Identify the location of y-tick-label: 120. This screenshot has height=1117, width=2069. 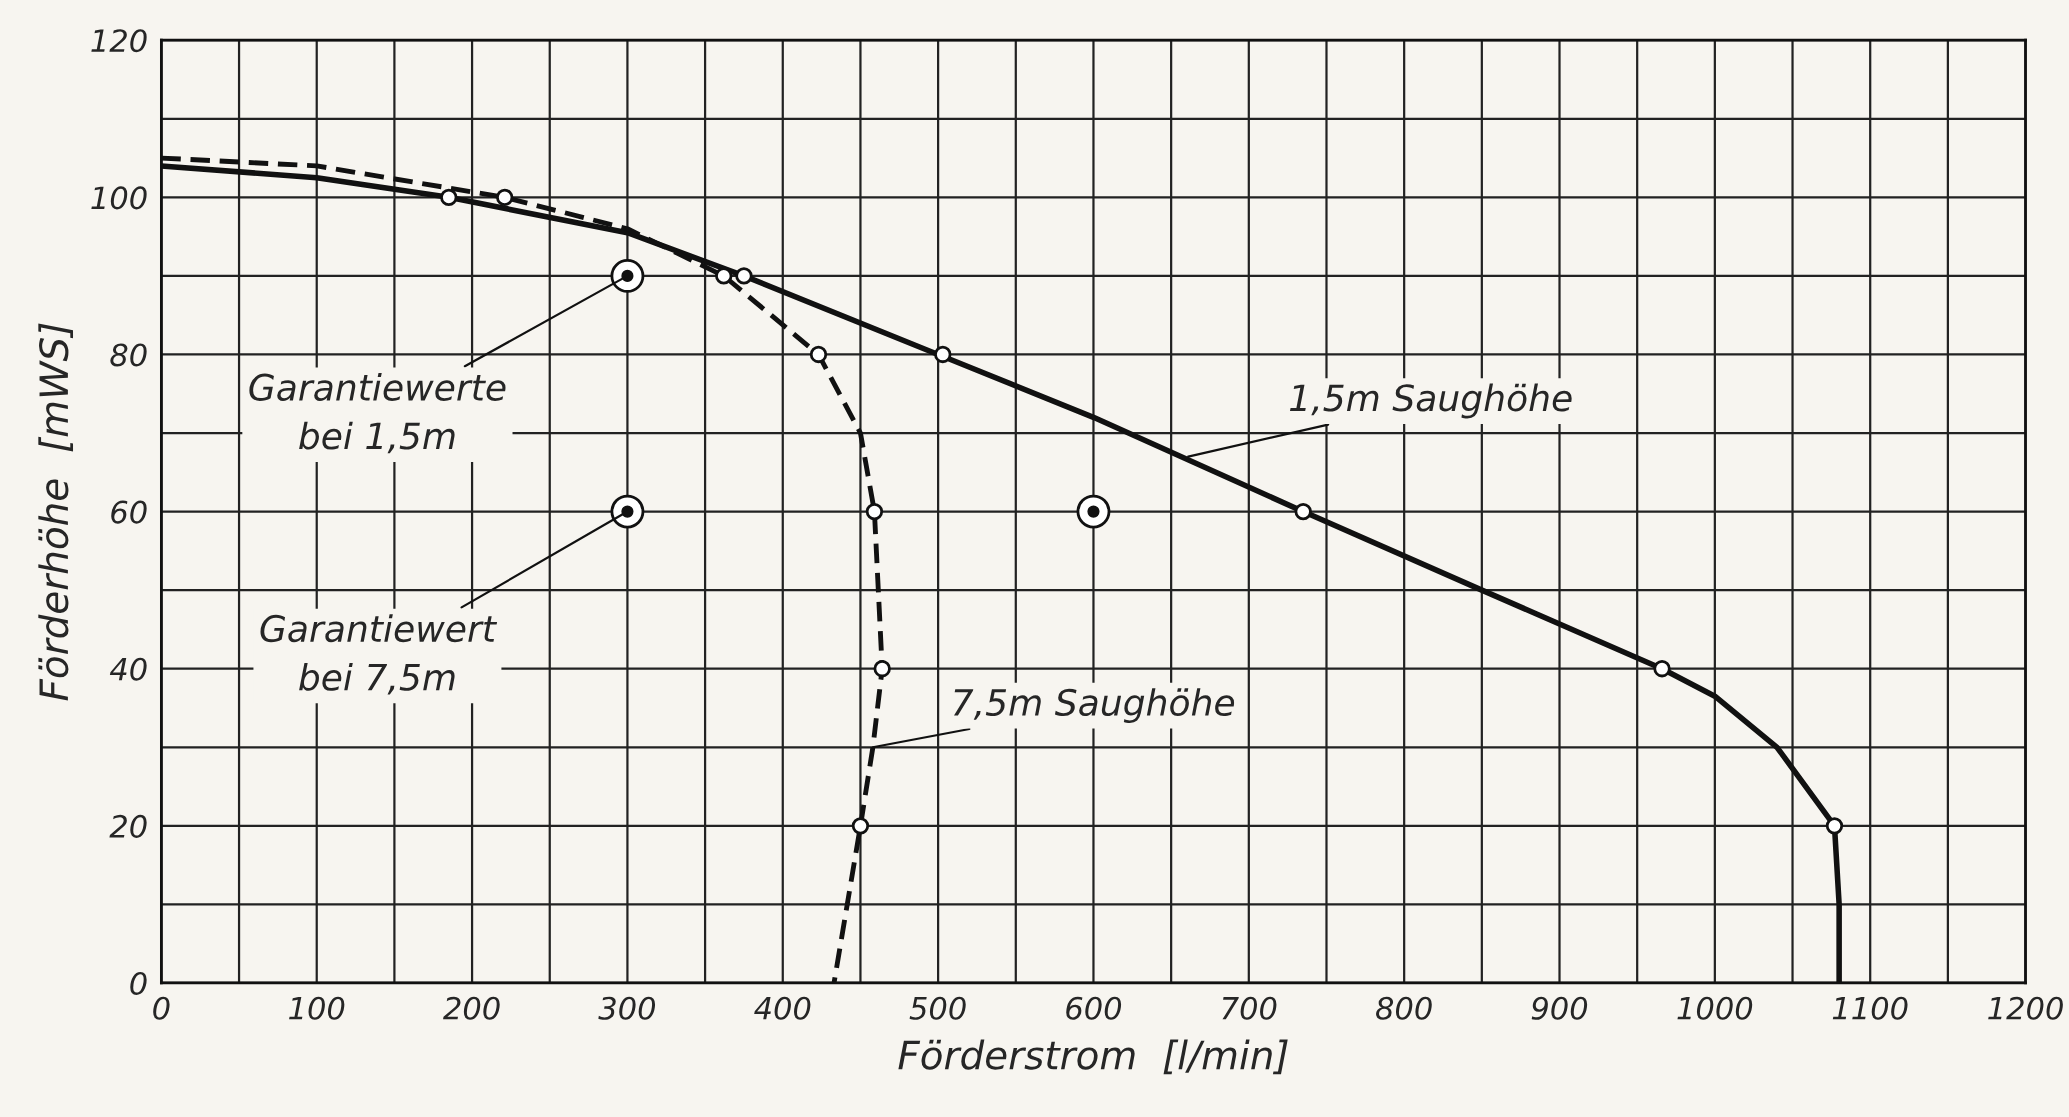
(119, 41).